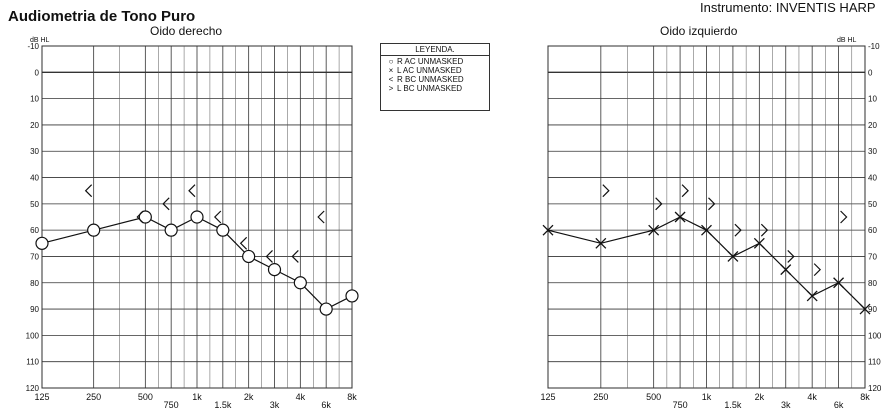  Describe the element at coordinates (429, 70) in the screenshot. I see `legend-label: L AC UNMASKED` at that location.